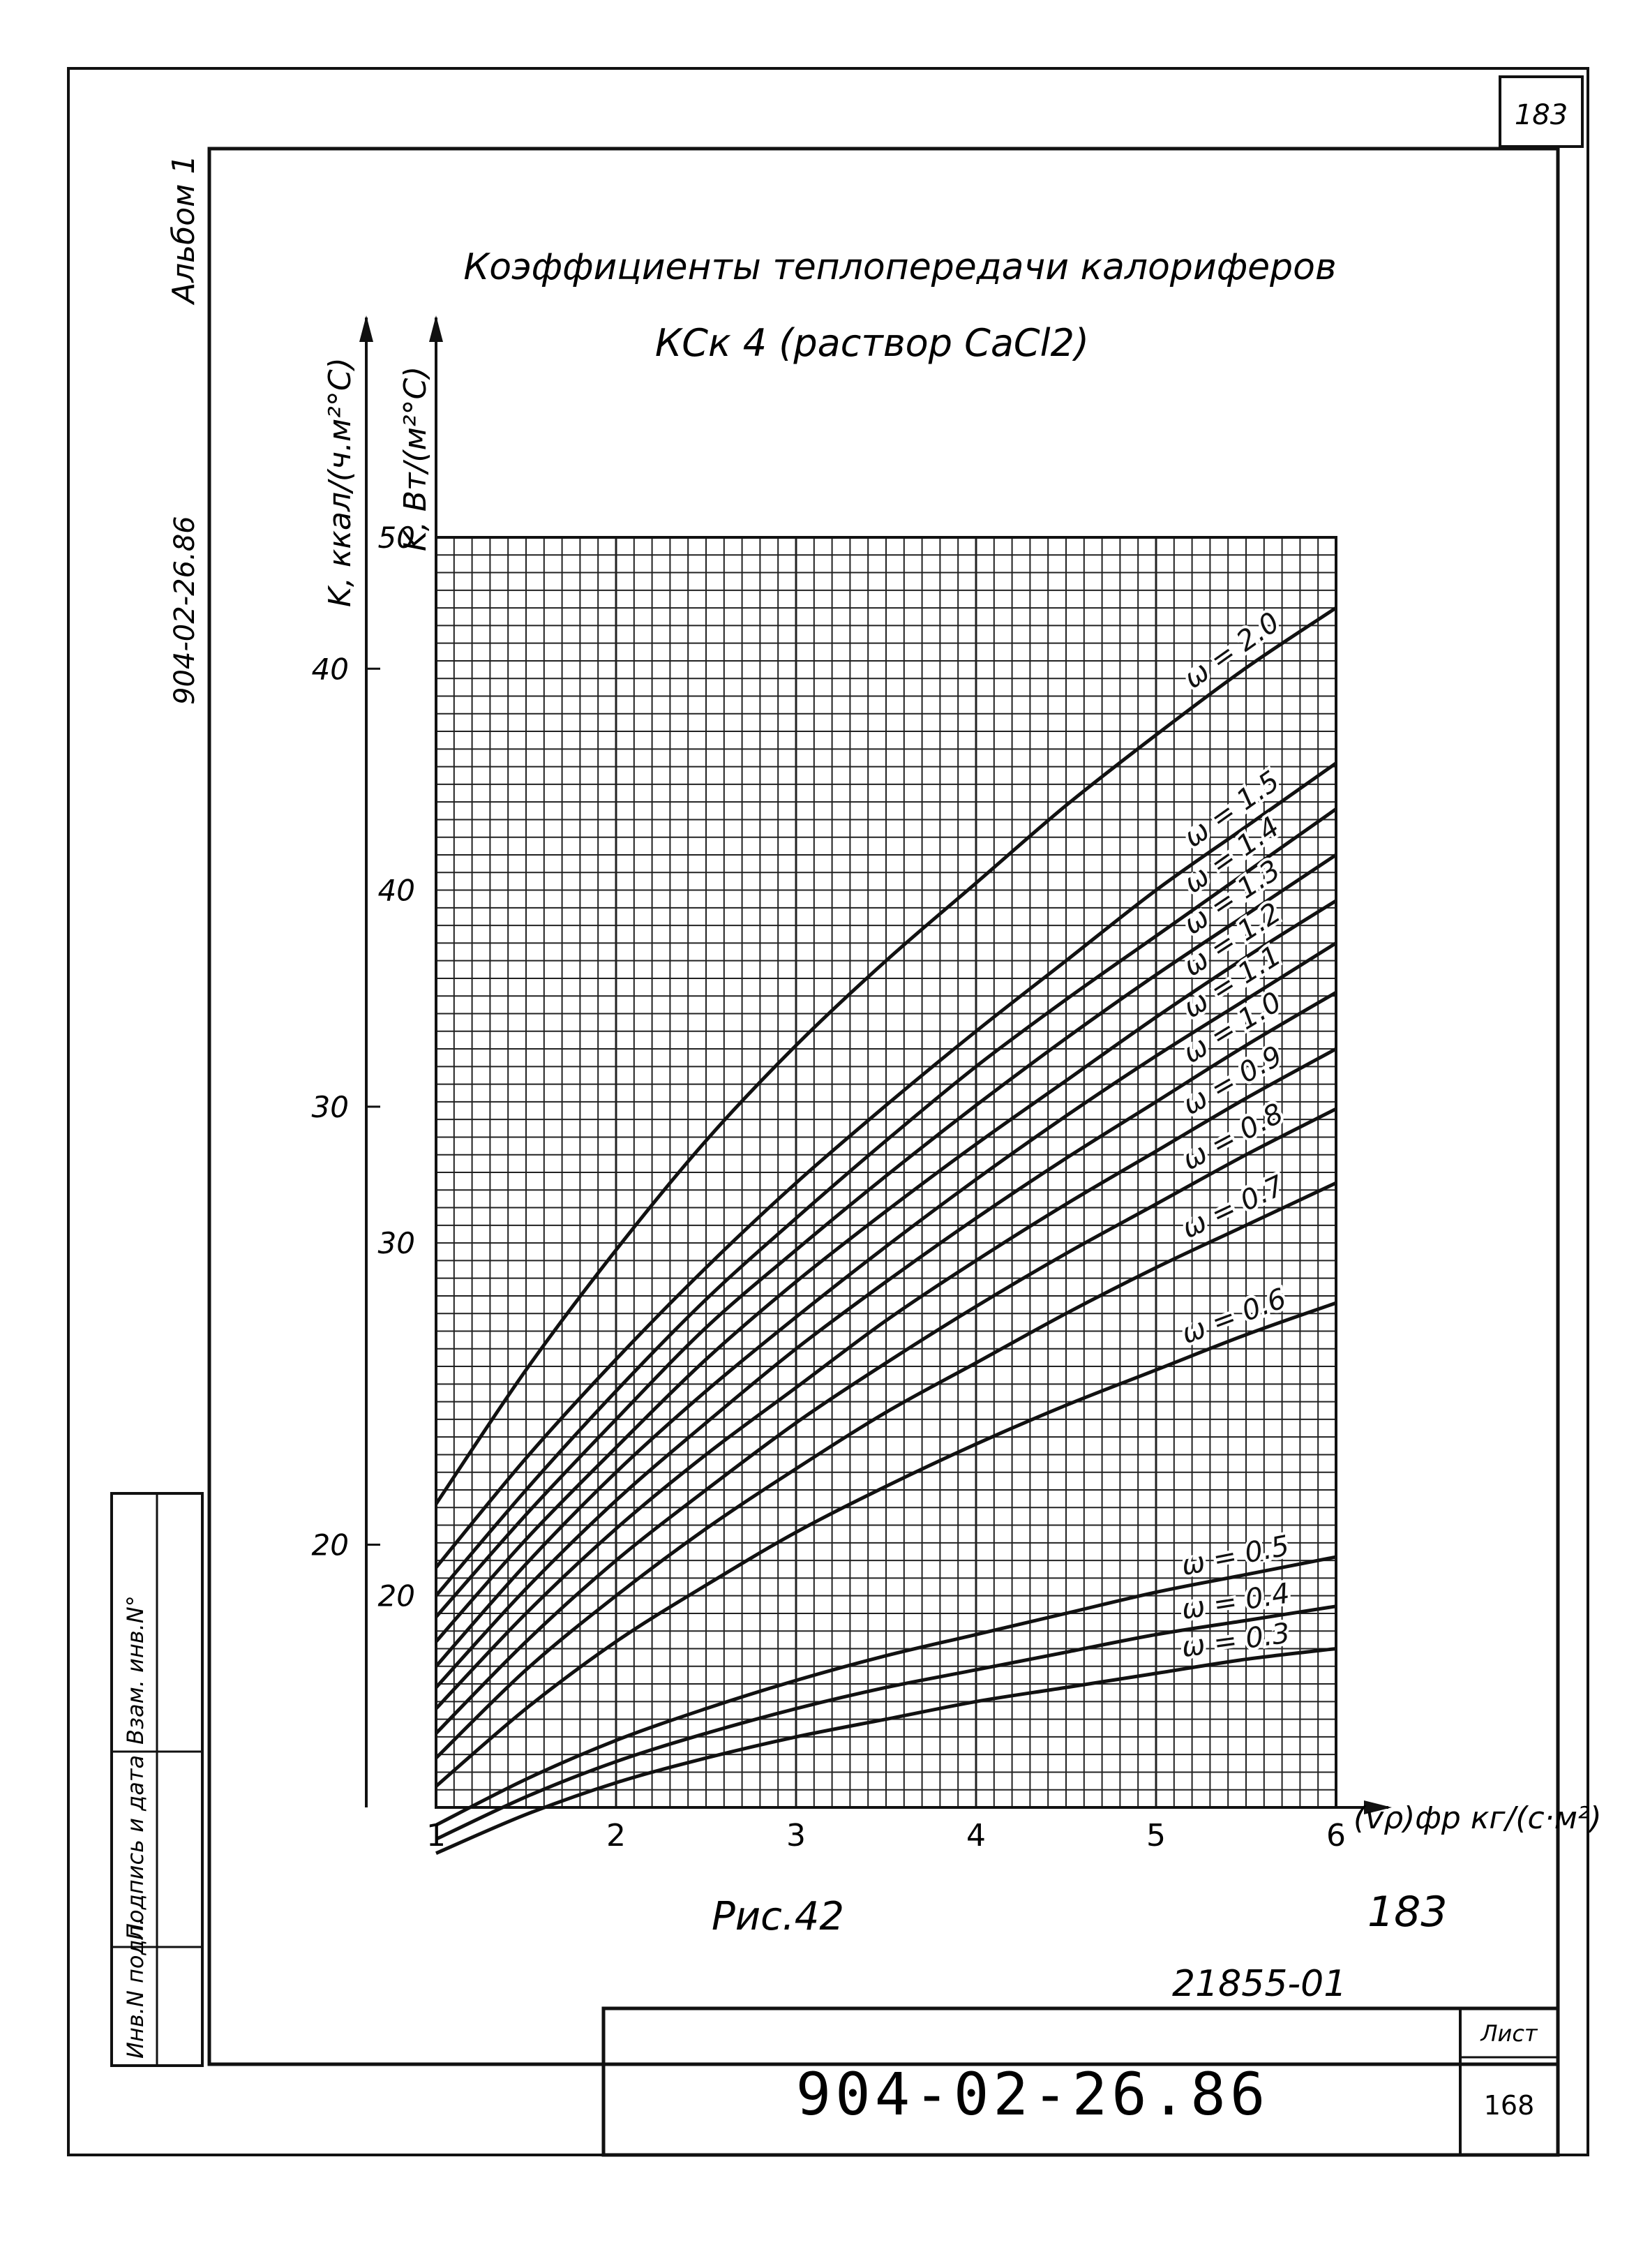 This screenshot has height=2268, width=1650. I want to click on y-axis-kcal-arrow, so click(366, 328).